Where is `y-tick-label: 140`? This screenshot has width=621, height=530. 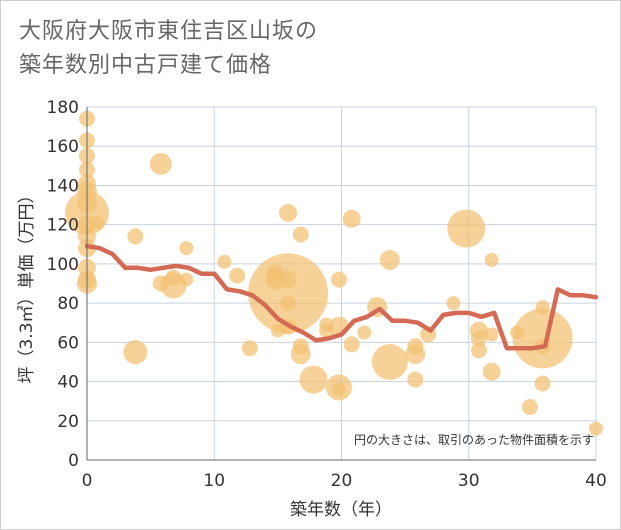 y-tick-label: 140 is located at coordinates (63, 186).